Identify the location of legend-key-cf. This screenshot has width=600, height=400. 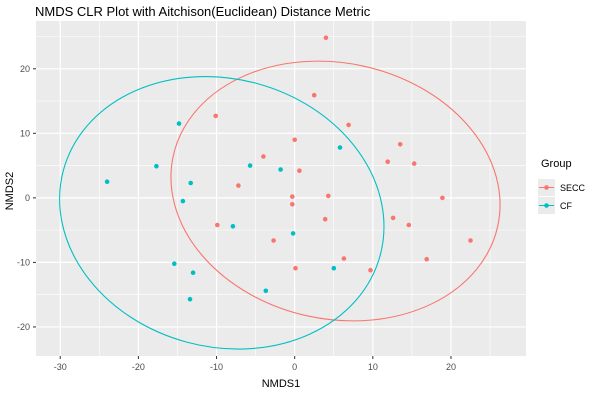
(546, 205).